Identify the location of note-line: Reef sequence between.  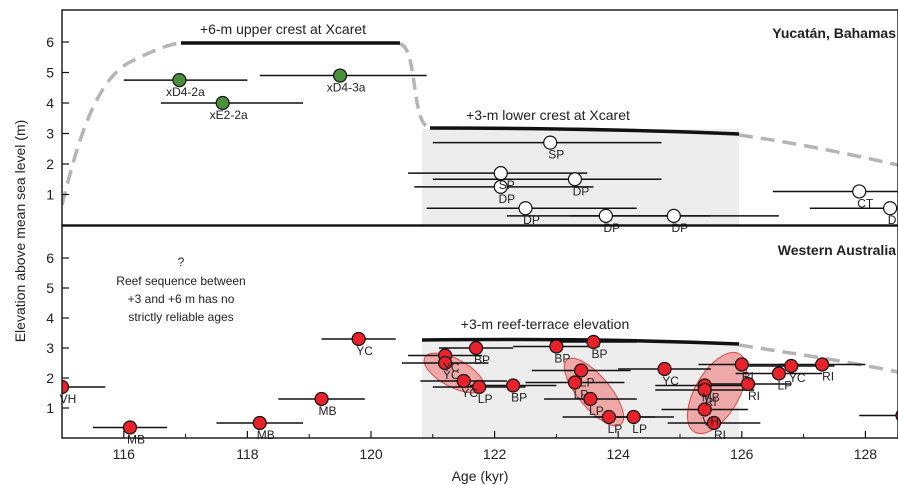
(180, 281).